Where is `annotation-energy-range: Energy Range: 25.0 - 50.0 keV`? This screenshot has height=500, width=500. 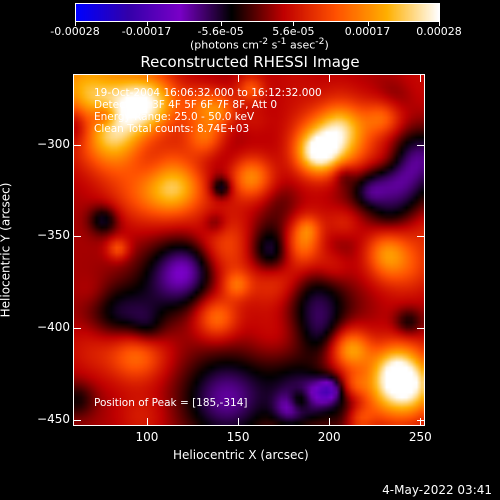 annotation-energy-range: Energy Range: 25.0 - 50.0 keV is located at coordinates (174, 117).